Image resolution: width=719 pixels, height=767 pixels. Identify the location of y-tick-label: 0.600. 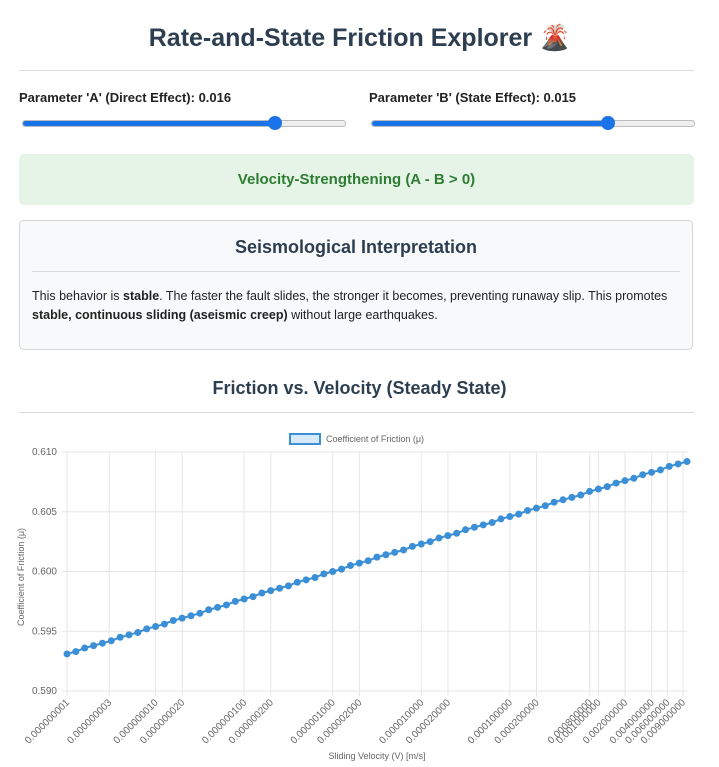
(44, 572).